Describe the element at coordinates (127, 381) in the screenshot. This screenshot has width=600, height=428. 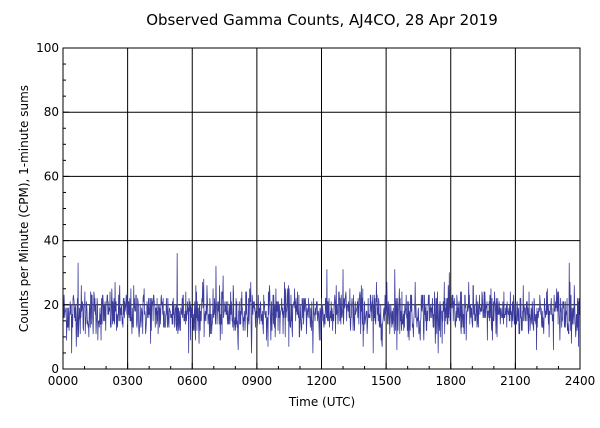
I see `x-tick-label: 0300` at that location.